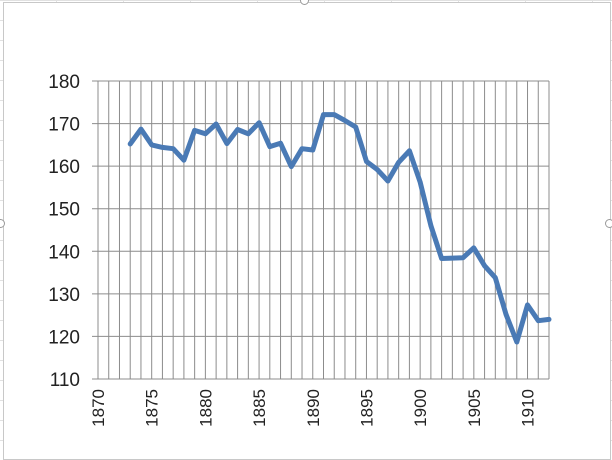  Describe the element at coordinates (205, 408) in the screenshot. I see `x-tick-label: 1880` at that location.